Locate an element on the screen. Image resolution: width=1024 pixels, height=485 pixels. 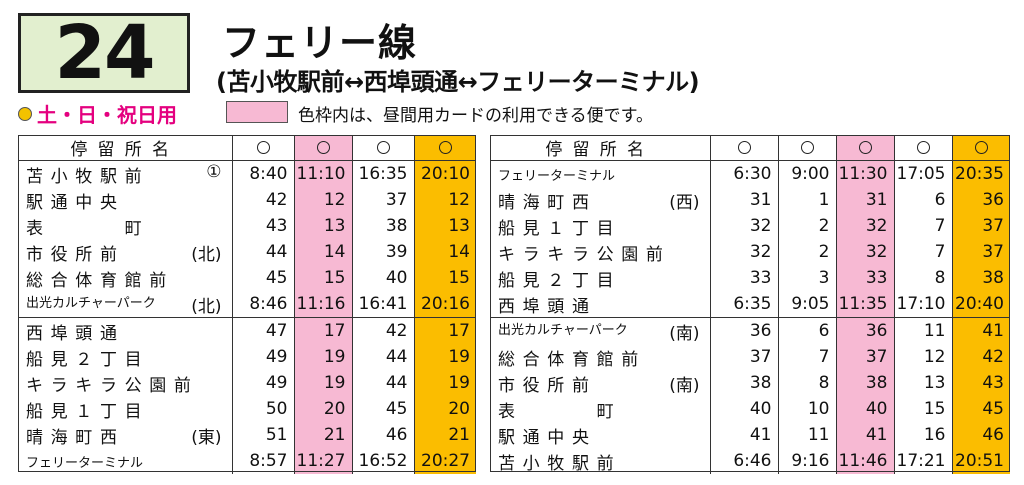
departure-time-cell: 32 is located at coordinates (864, 252).